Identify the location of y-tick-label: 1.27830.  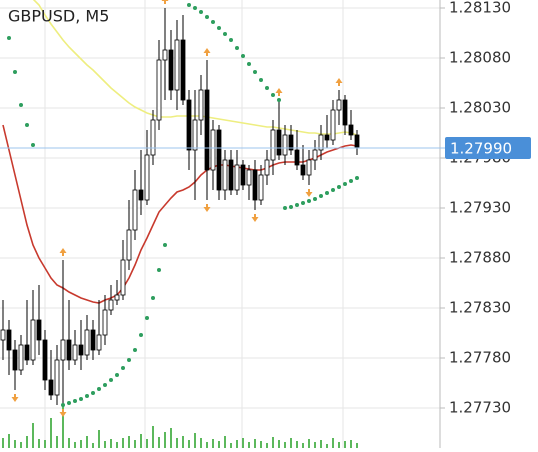
(480, 308).